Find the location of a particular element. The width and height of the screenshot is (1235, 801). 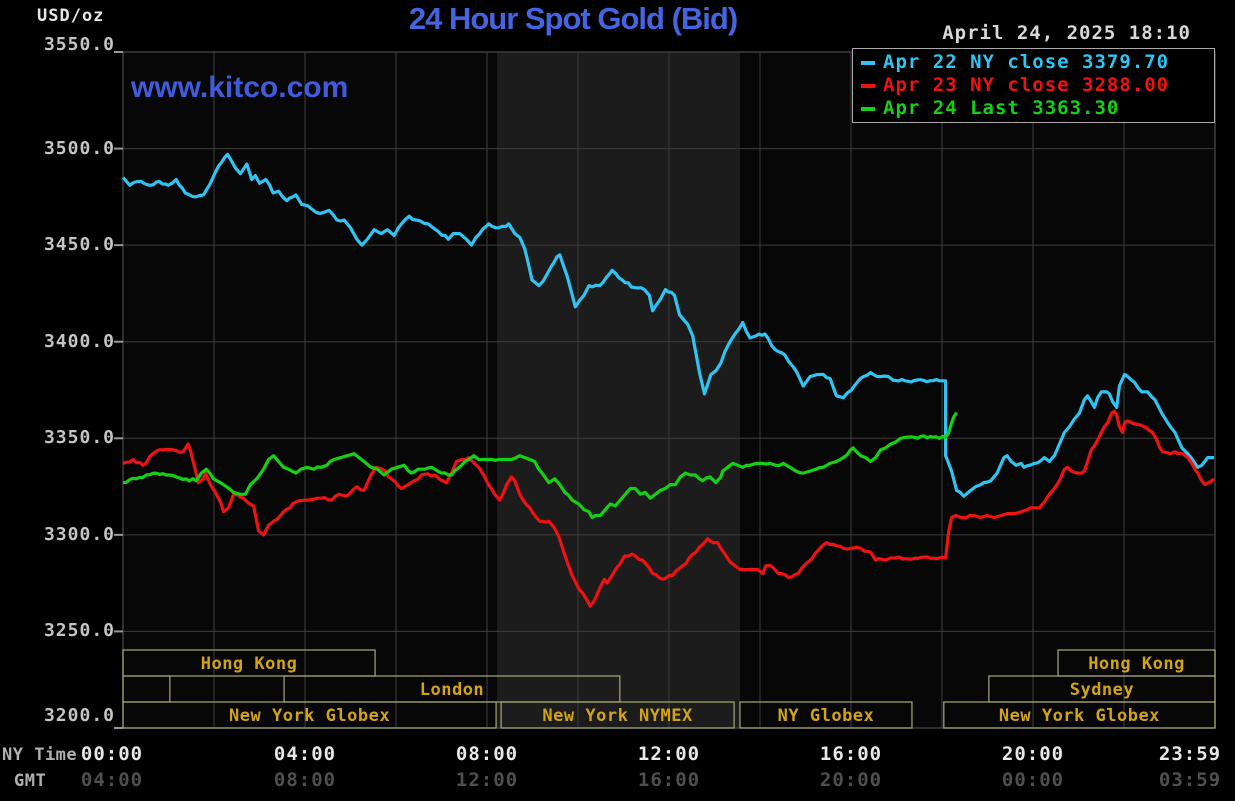

ny-time-axis-label: NY Time is located at coordinates (40, 755).